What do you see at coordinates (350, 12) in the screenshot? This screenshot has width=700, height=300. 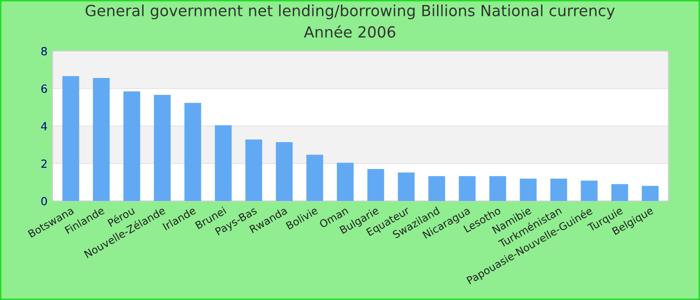 I see `chart-title: General government net lending/borrowing Billions National currency` at bounding box center [350, 12].